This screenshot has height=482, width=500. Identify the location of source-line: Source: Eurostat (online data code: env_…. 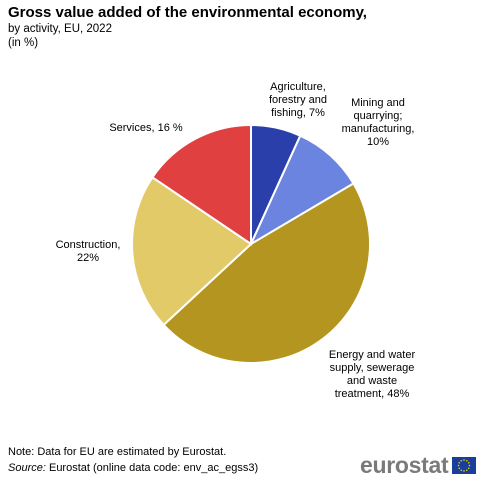
(133, 468).